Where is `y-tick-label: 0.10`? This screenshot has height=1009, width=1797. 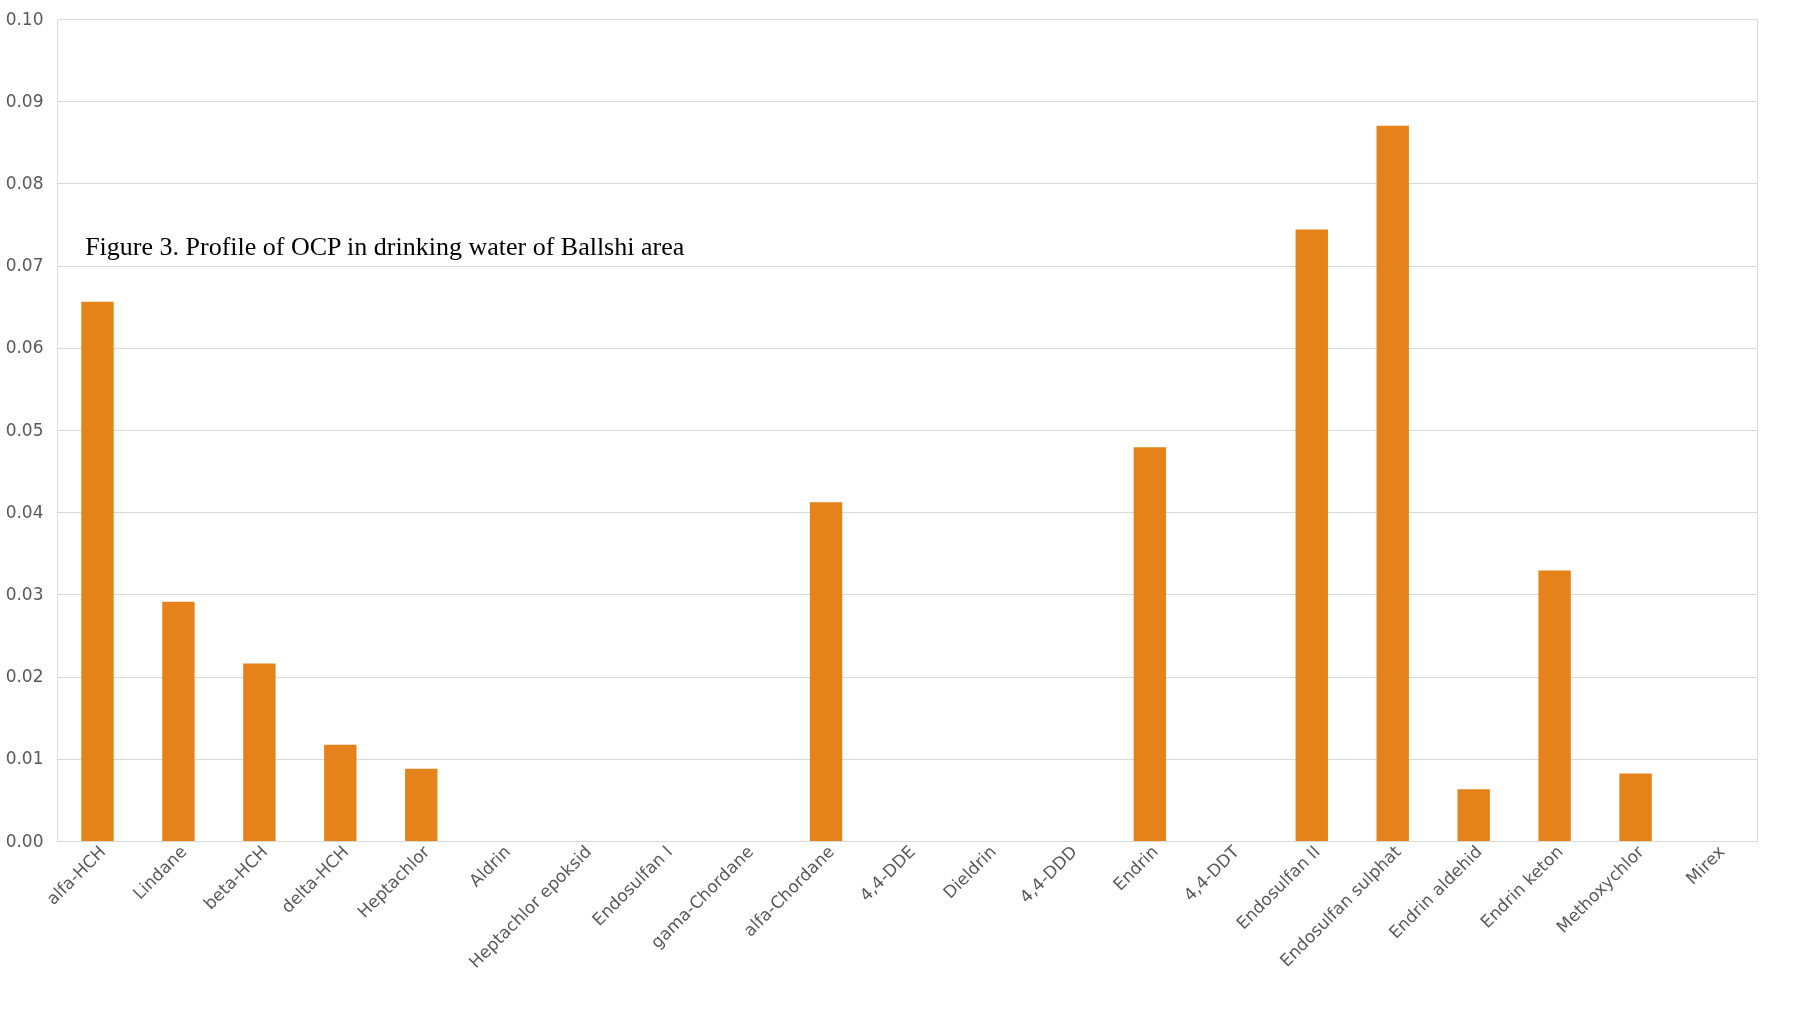
y-tick-label: 0.10 is located at coordinates (24, 18).